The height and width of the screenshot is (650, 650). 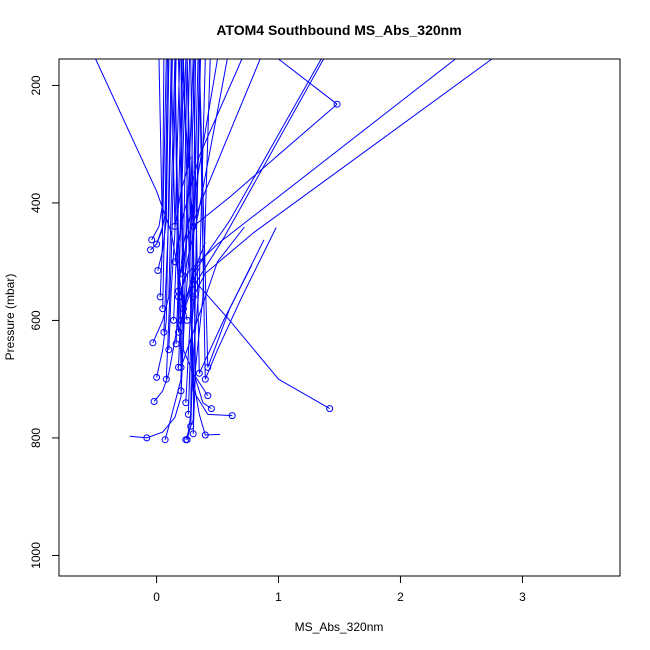 What do you see at coordinates (10, 317) in the screenshot?
I see `y-axis-label: Pressure (mbar)` at bounding box center [10, 317].